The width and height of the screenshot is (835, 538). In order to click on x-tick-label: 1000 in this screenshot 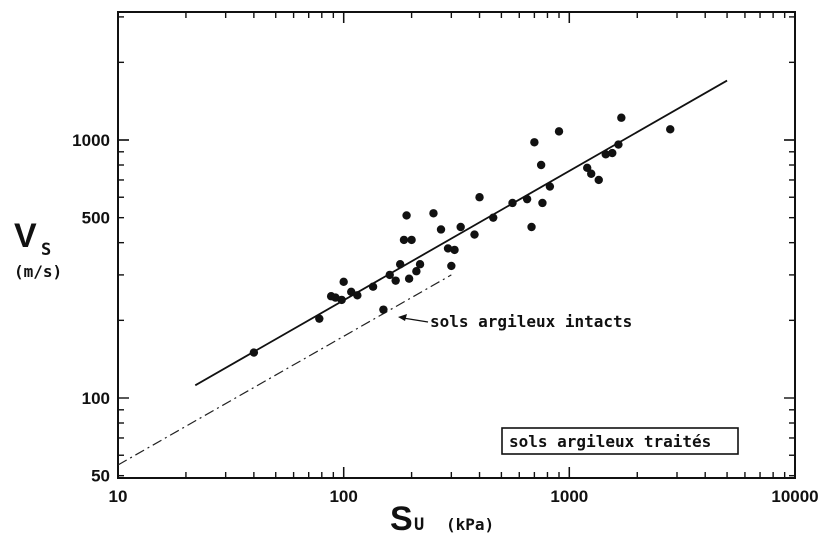, I will do `click(569, 496)`.